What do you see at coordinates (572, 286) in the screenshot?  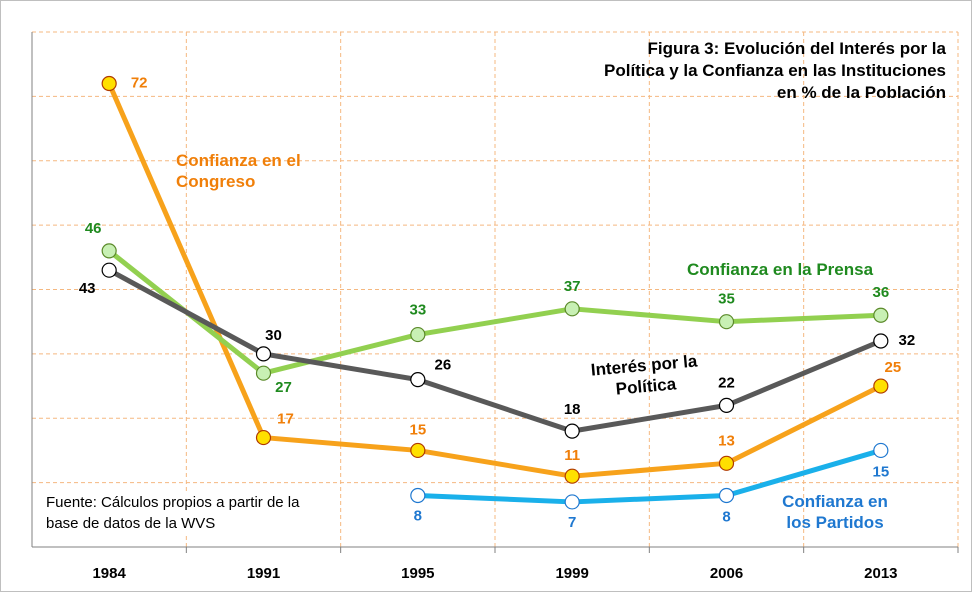 I see `data-label: 37` at bounding box center [572, 286].